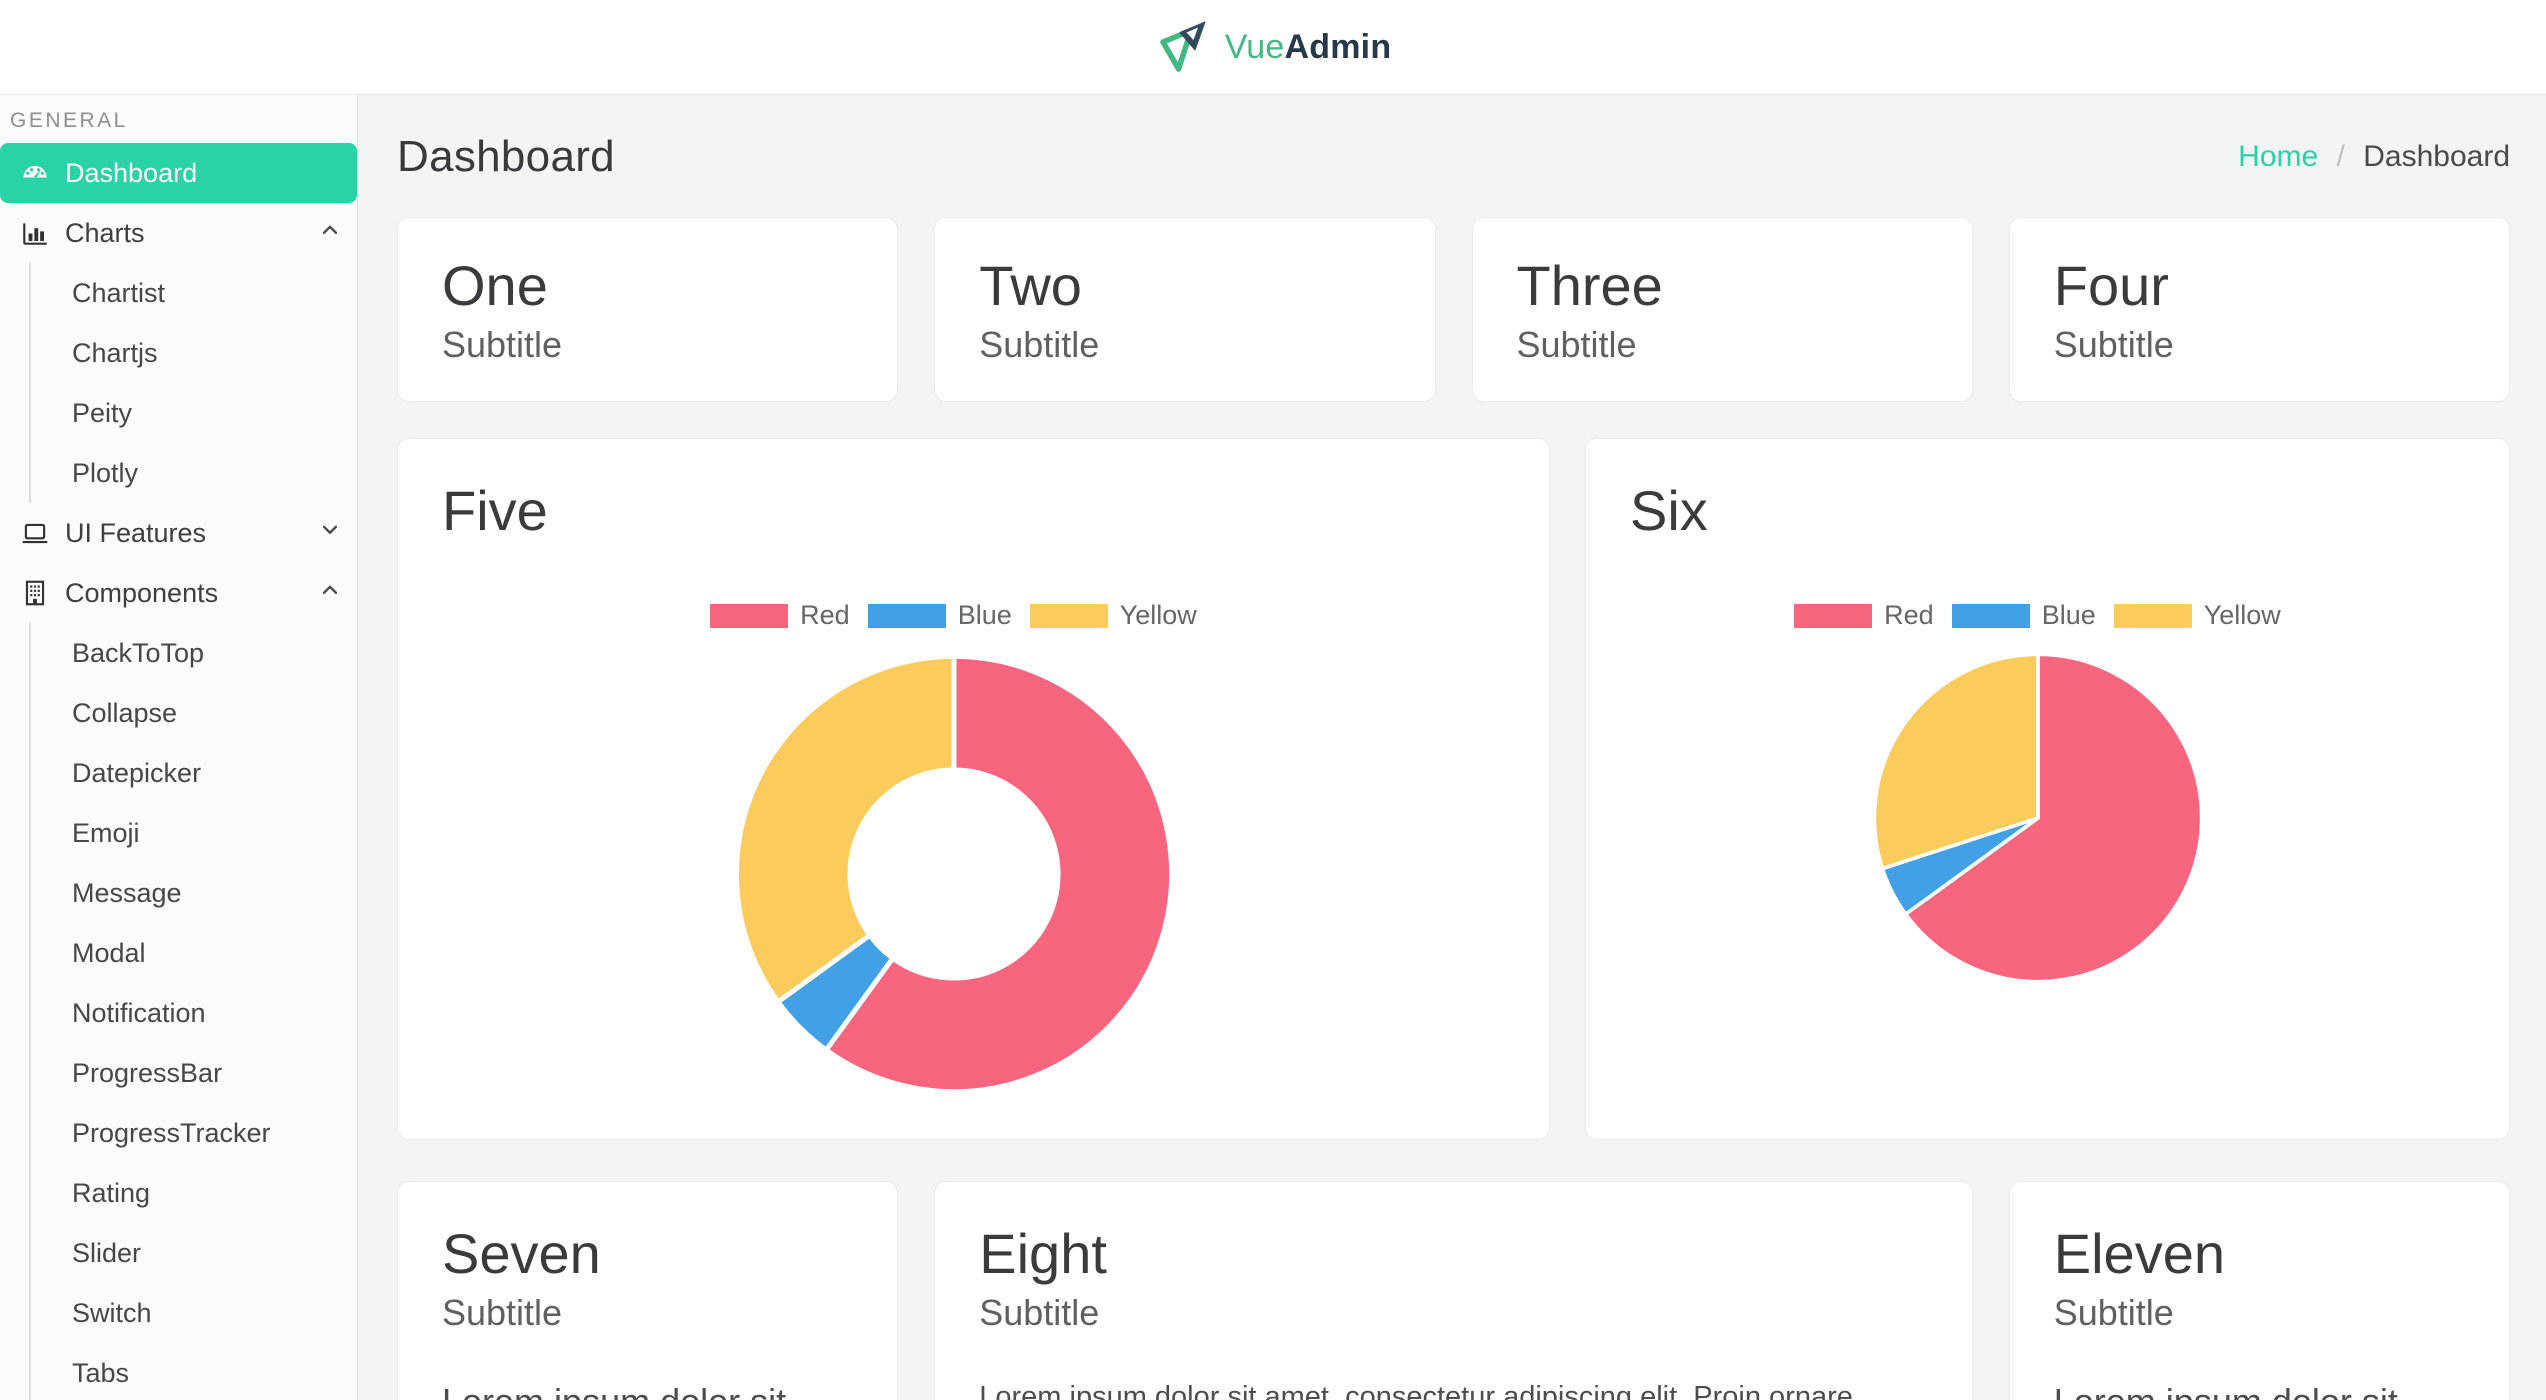  What do you see at coordinates (2436, 156) in the screenshot?
I see `breadcrumb-current: Dashboard` at bounding box center [2436, 156].